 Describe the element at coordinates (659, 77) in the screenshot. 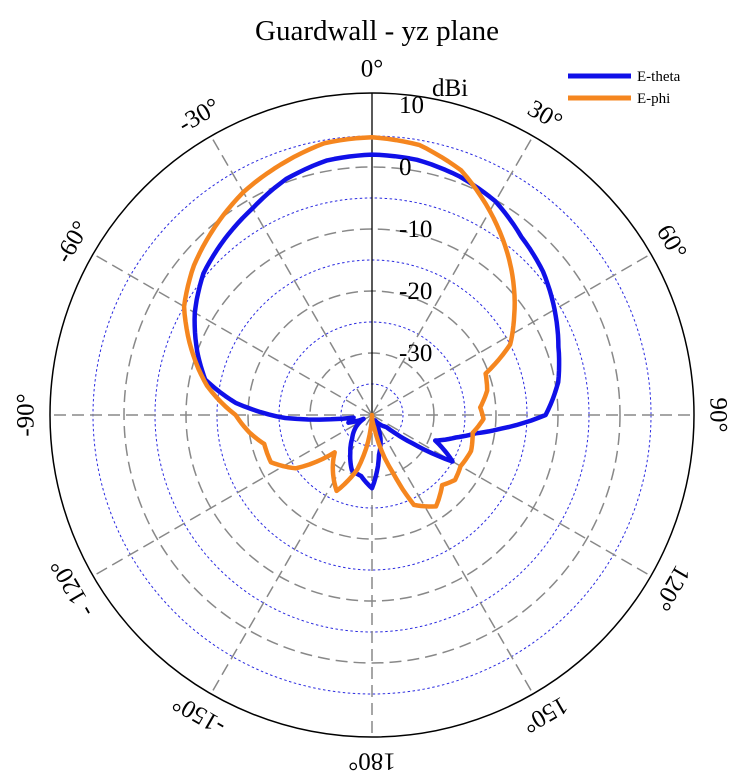

I see `legend-label-e-theta: E-theta` at that location.